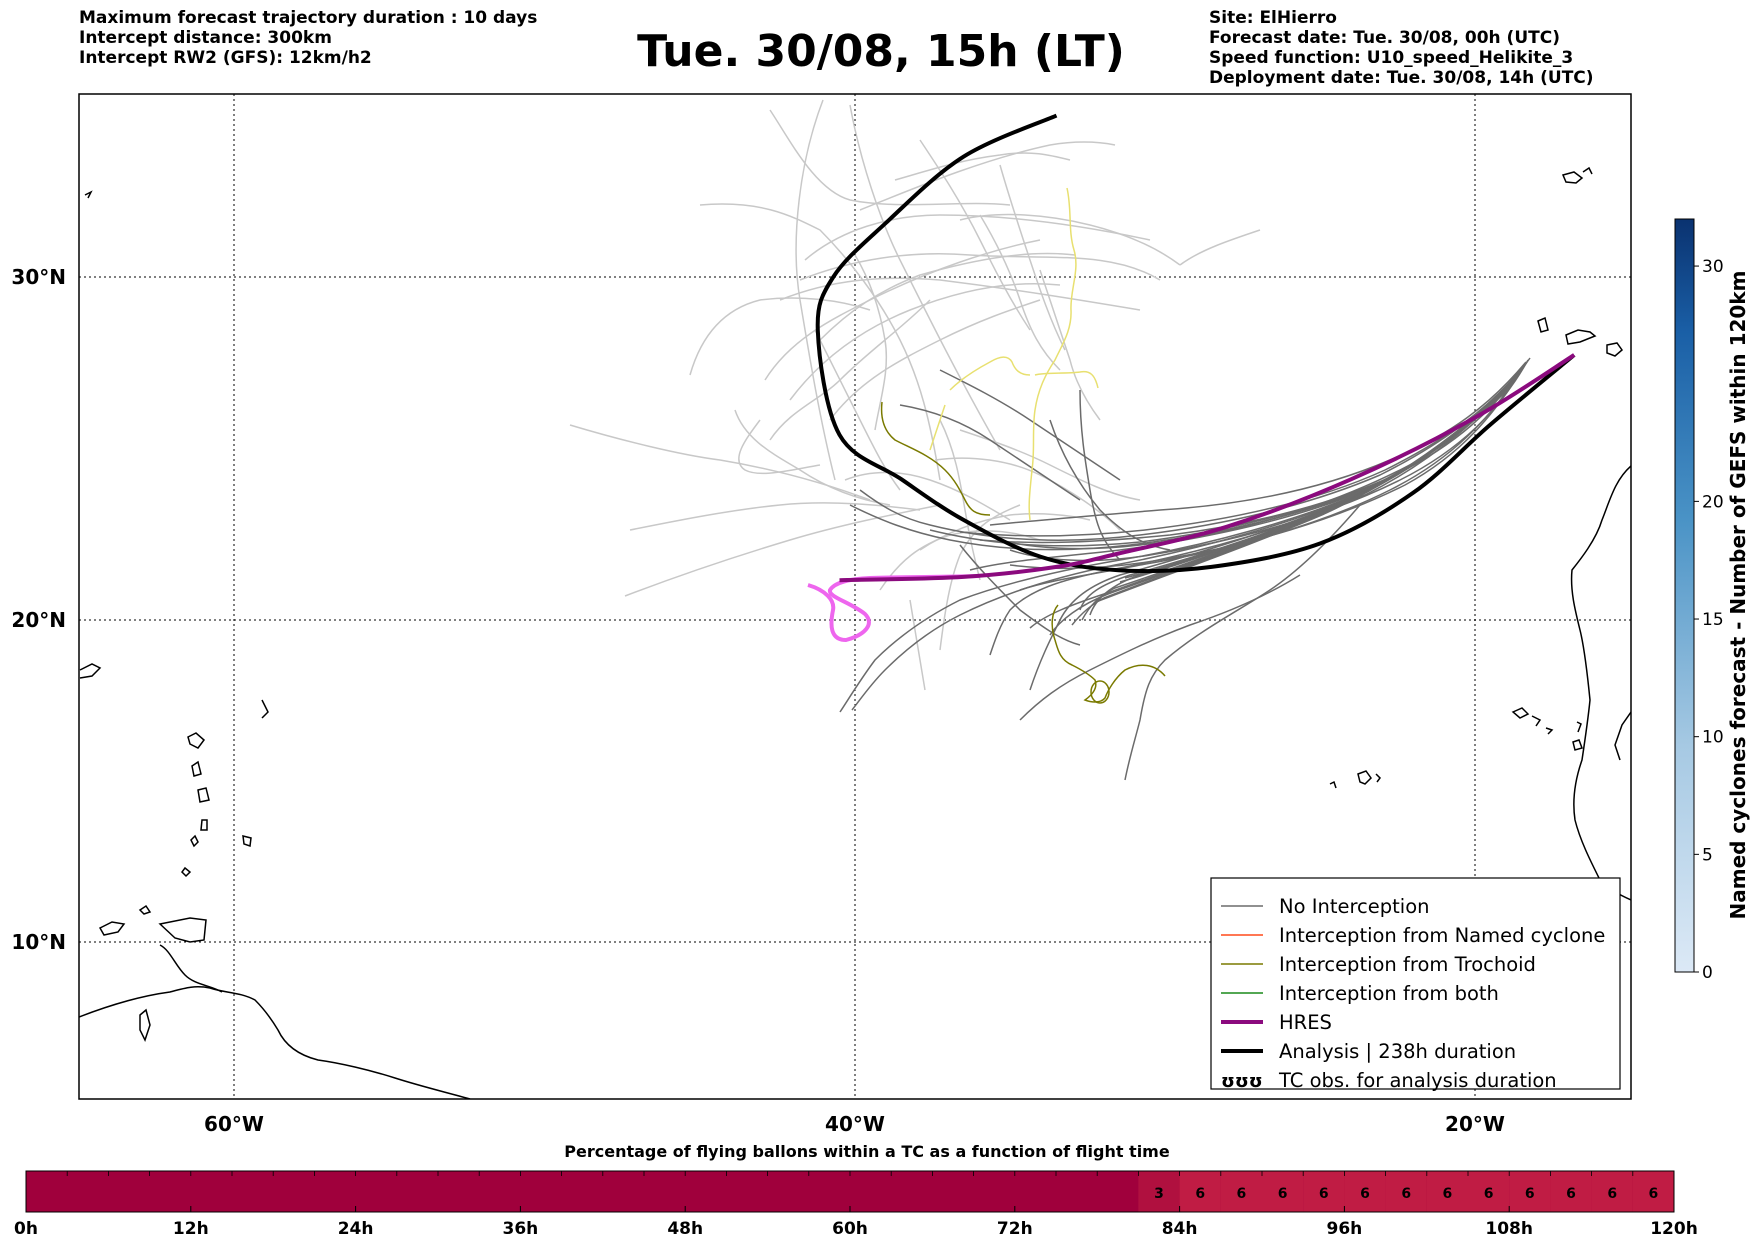  I want to click on hres-extension-track, so click(894, 608).